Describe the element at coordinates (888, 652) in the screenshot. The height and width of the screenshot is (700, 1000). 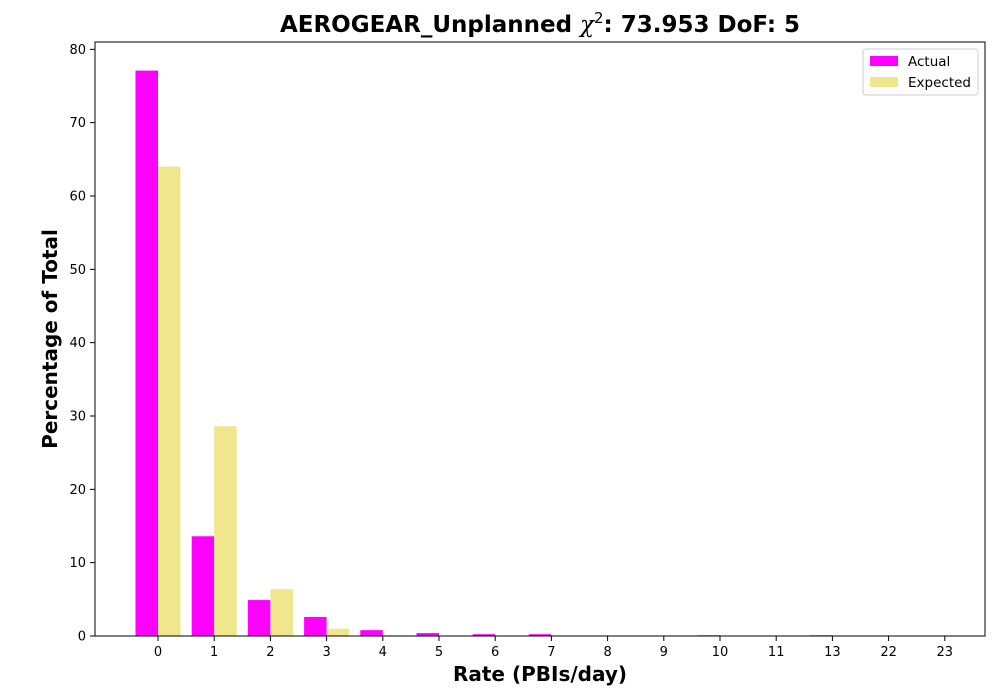
I see `x-tick-label: 22` at that location.